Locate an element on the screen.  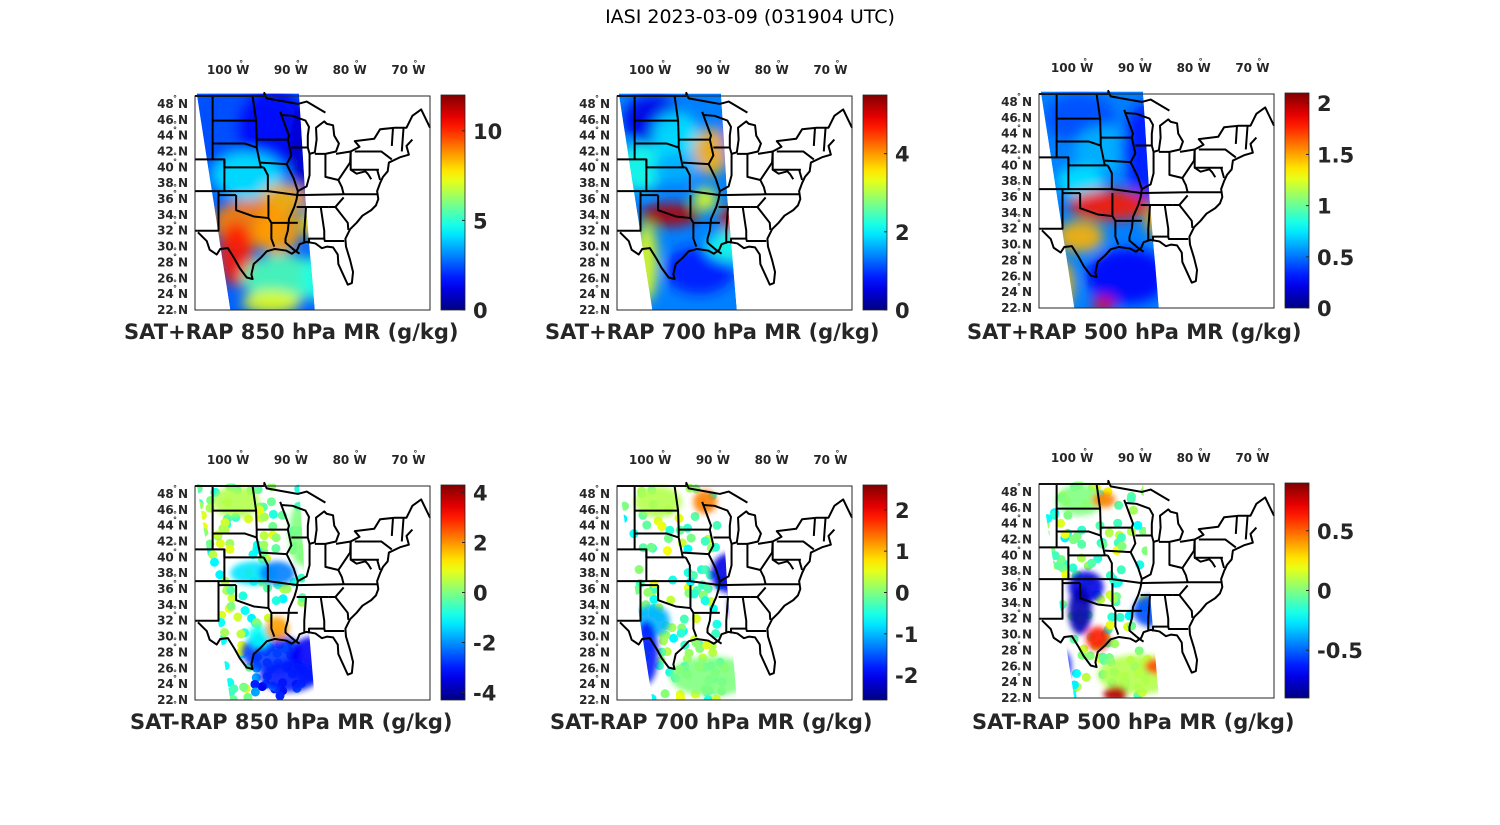
colorbar-tick-label: 10 is located at coordinates (487, 132).